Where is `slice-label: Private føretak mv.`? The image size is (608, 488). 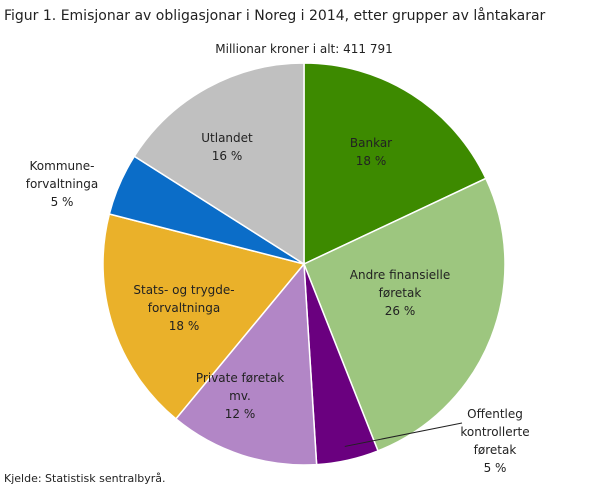 slice-label: Private føretak mv. is located at coordinates (240, 387).